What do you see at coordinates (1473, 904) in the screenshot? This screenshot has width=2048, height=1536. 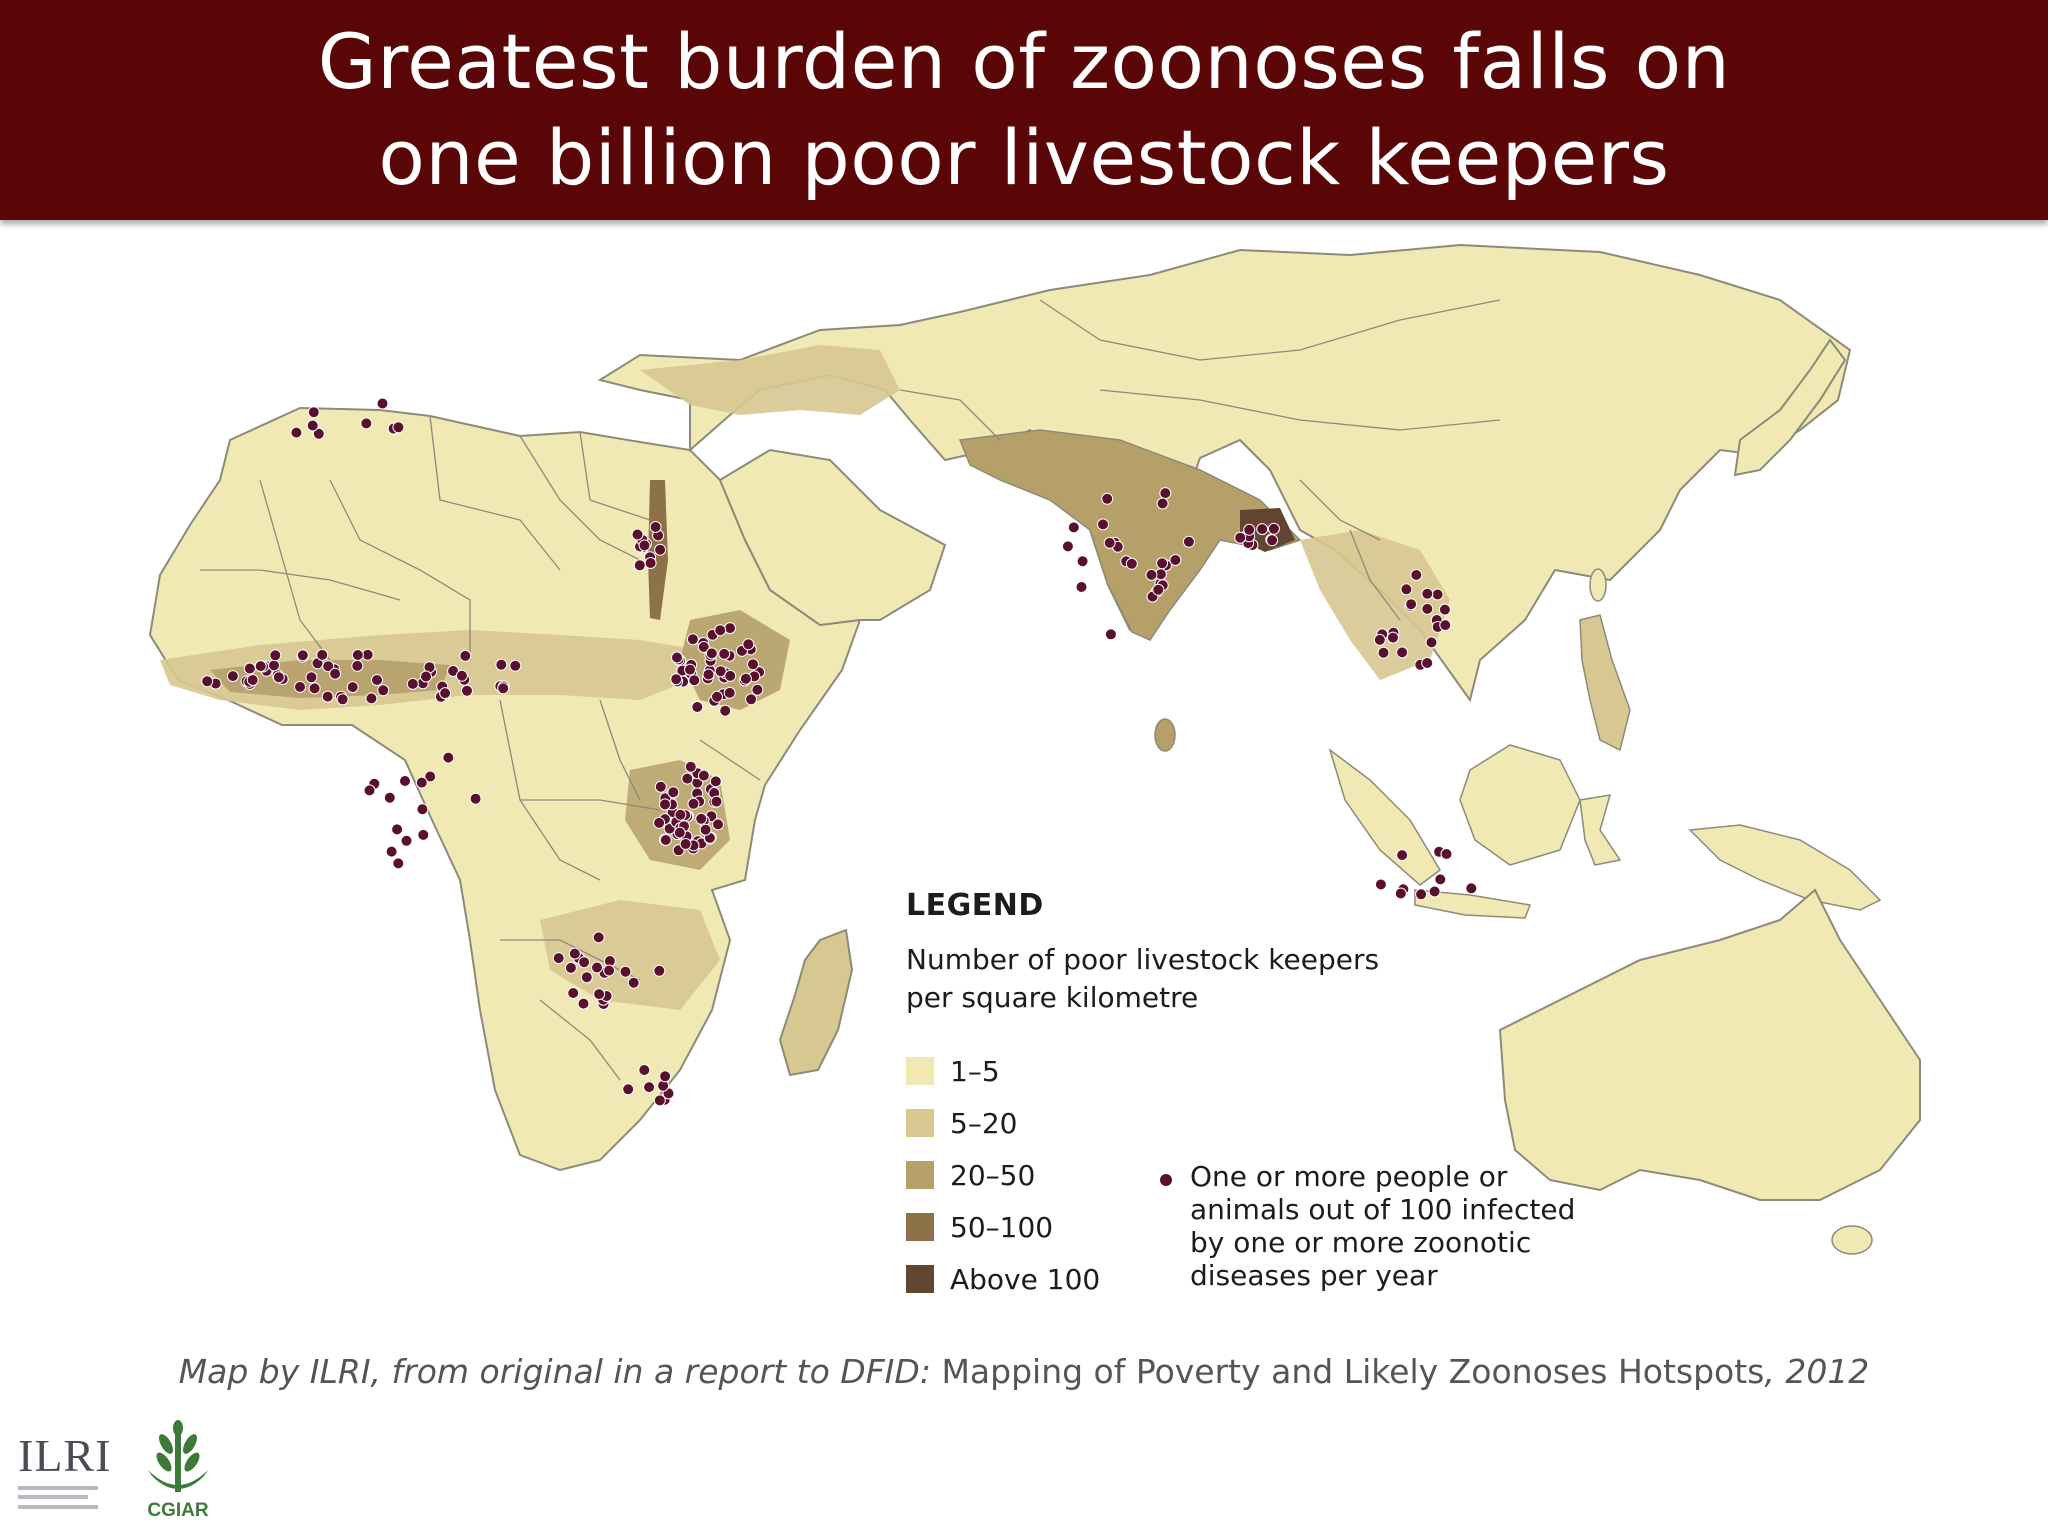 I see `java-landmass` at bounding box center [1473, 904].